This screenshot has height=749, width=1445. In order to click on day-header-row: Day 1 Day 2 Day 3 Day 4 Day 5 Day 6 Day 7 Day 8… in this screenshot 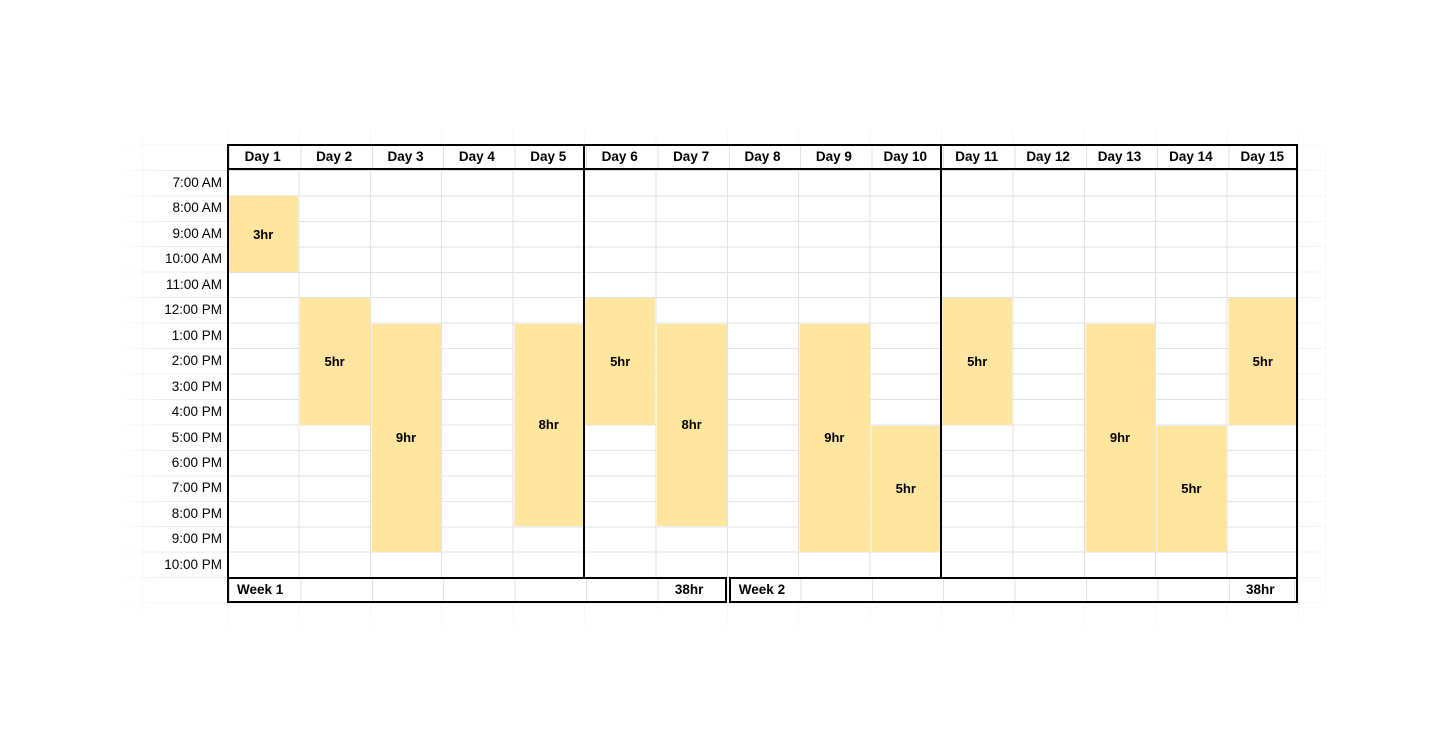, I will do `click(762, 157)`.